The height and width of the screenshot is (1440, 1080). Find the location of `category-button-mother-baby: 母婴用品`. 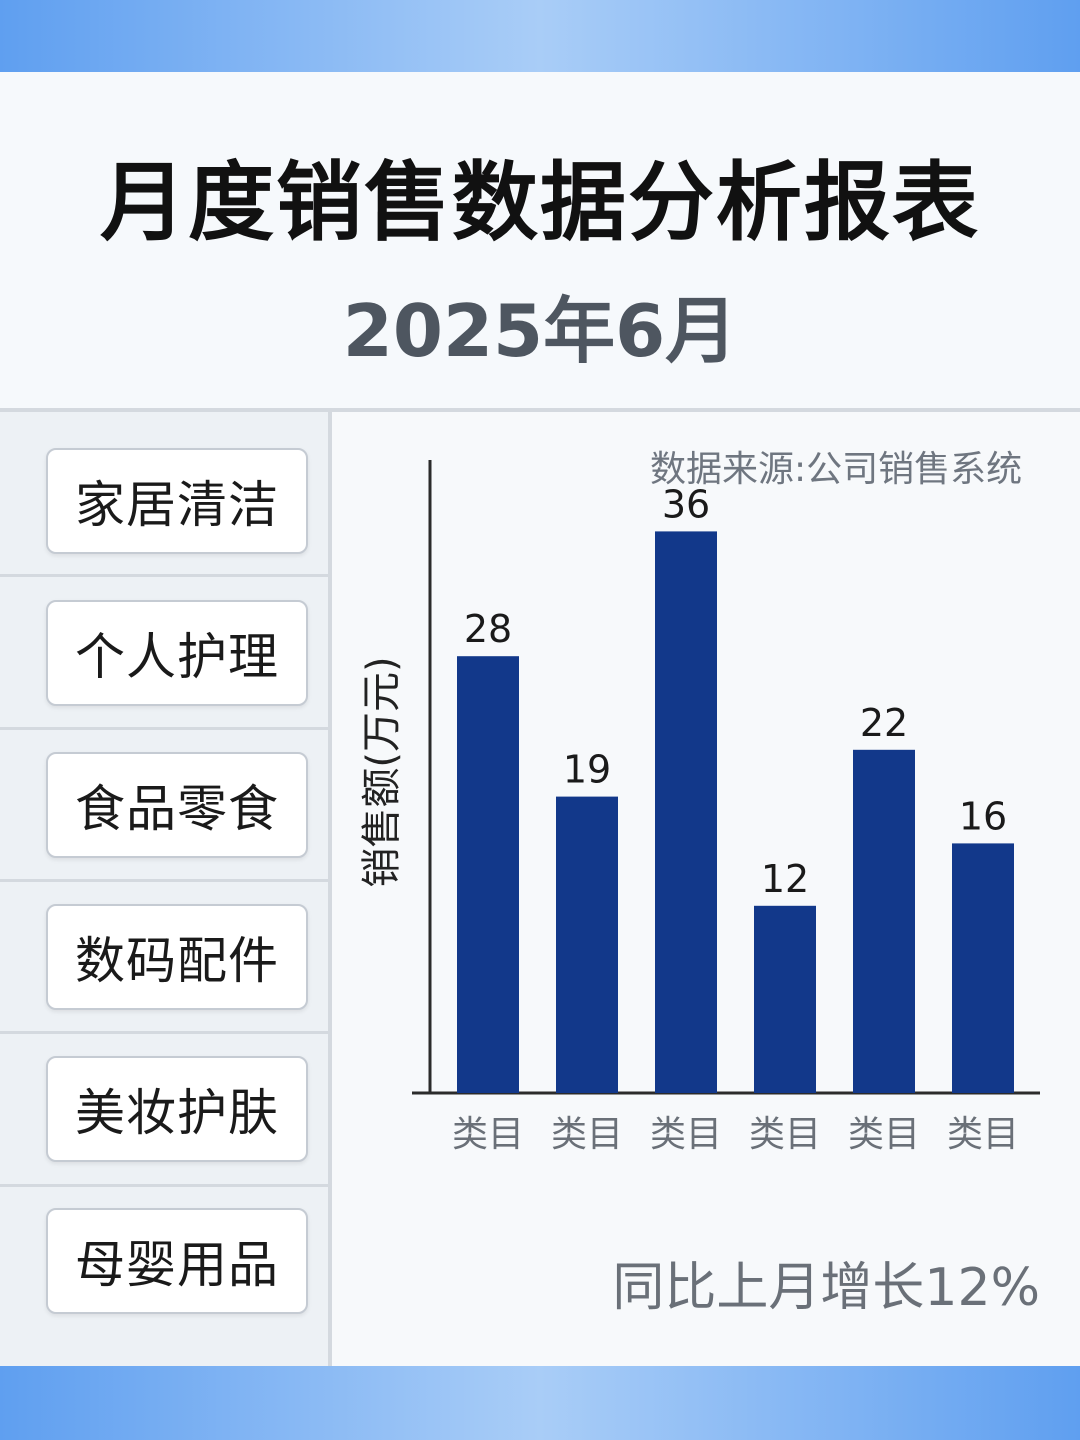

category-button-mother-baby: 母婴用品 is located at coordinates (177, 1261).